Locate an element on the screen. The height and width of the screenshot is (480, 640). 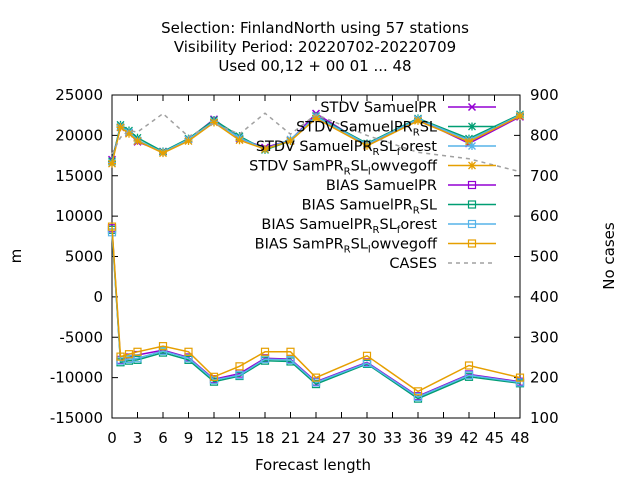
x-tick-label: 27 is located at coordinates (341, 438).